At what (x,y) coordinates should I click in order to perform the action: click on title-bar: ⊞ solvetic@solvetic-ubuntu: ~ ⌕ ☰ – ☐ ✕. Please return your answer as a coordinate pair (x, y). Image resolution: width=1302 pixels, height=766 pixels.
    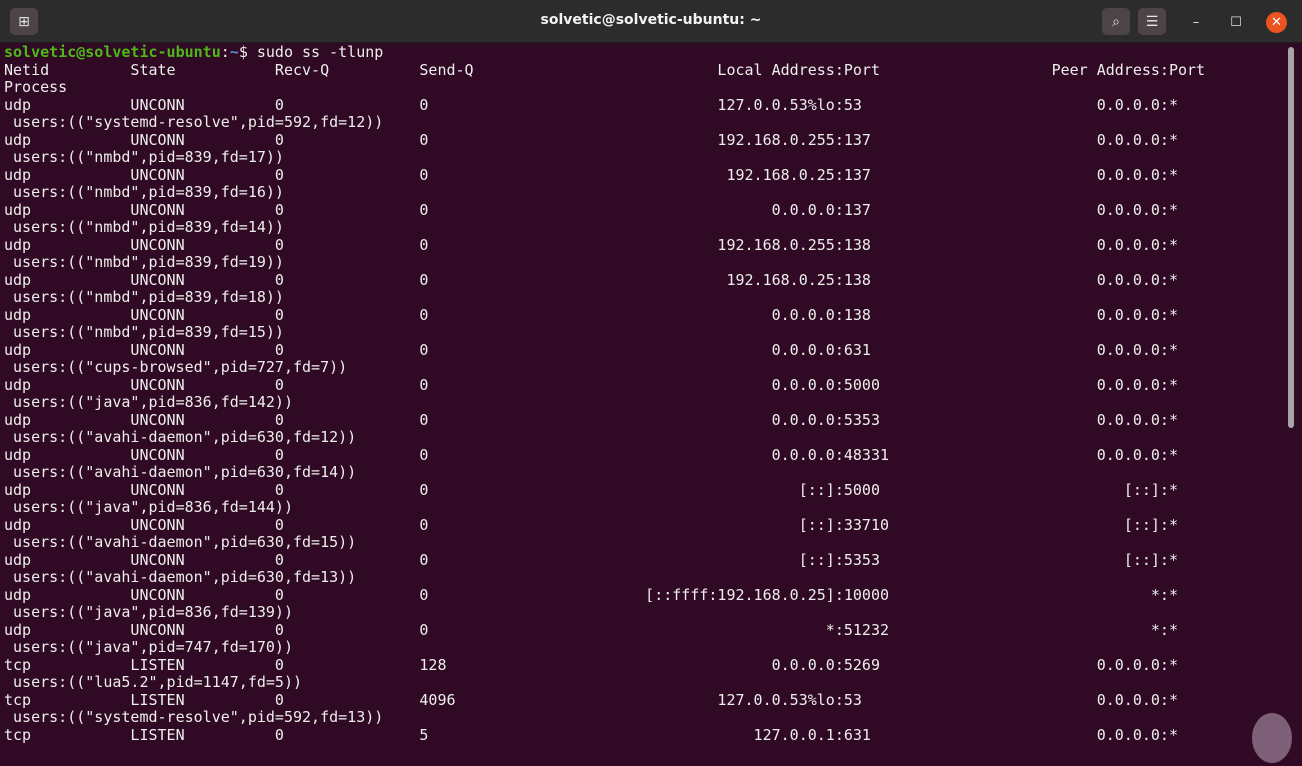
    Looking at the image, I should click on (651, 21).